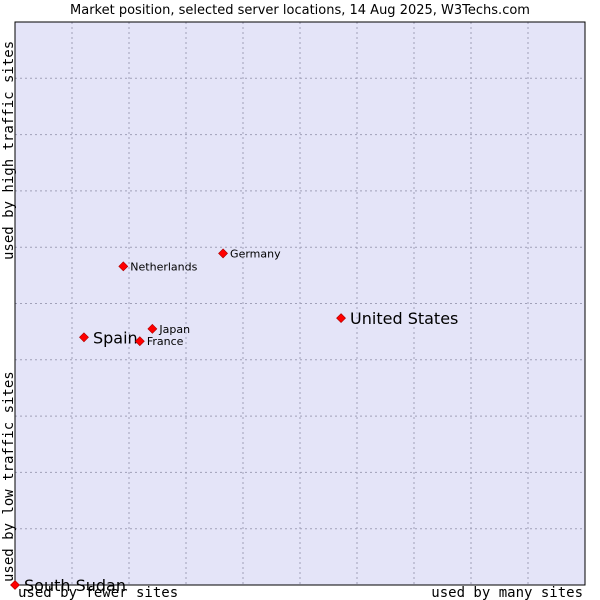 The image size is (600, 600). What do you see at coordinates (507, 592) in the screenshot?
I see `x-axis-label-right: used by many sites` at bounding box center [507, 592].